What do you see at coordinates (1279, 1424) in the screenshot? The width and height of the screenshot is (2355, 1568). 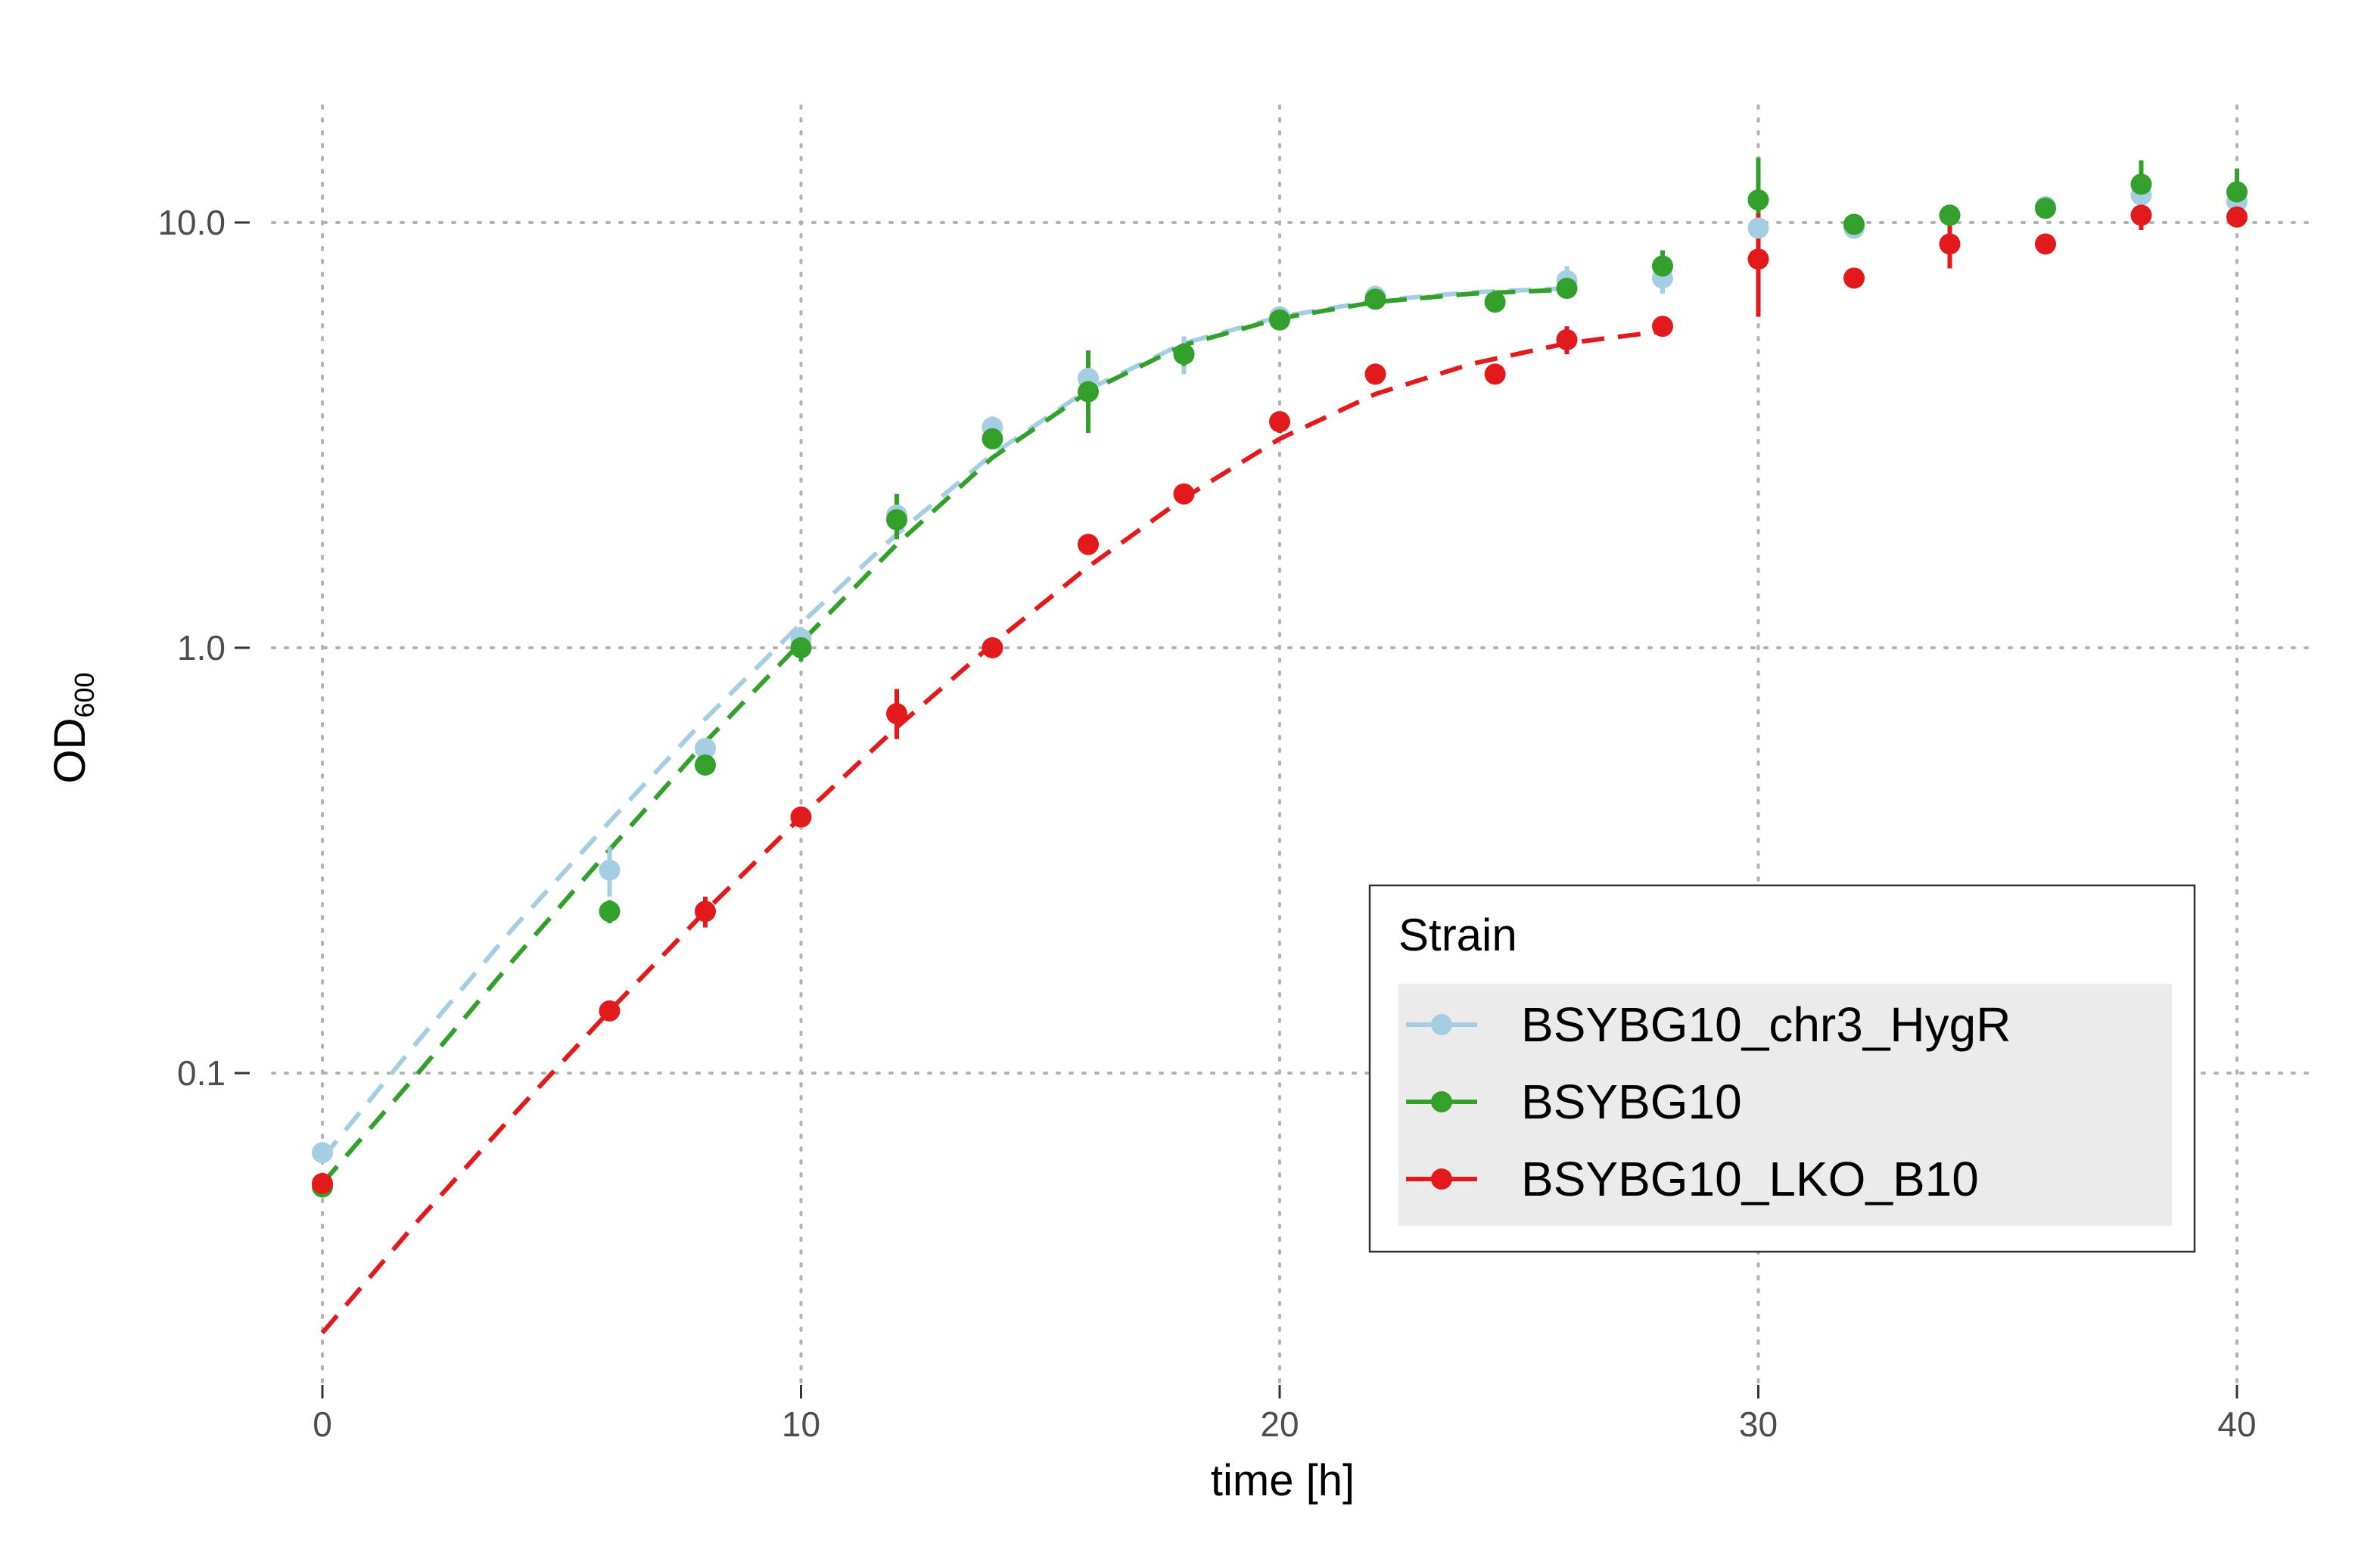 I see `x-tick-label: 20` at bounding box center [1279, 1424].